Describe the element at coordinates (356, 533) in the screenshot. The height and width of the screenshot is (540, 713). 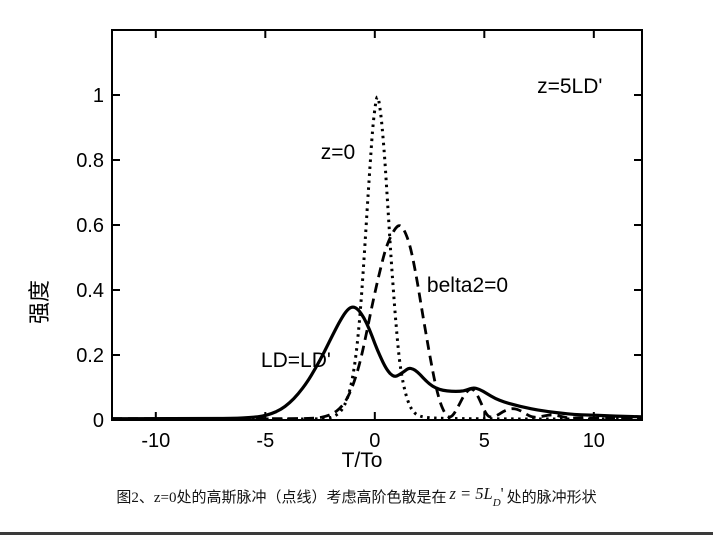
I see `bottom-divider` at that location.